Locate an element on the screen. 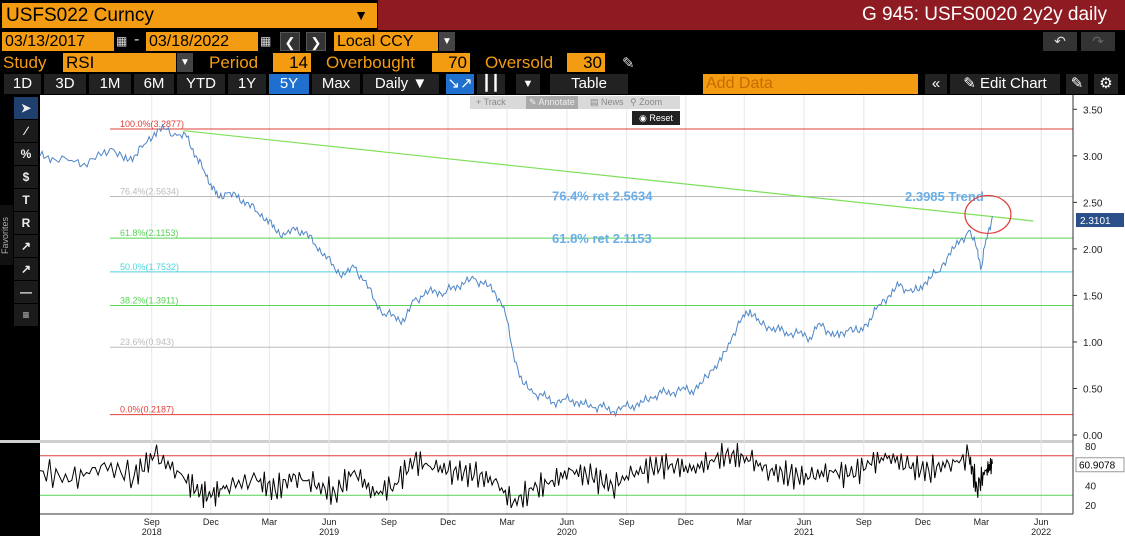  table-button: Table is located at coordinates (589, 84).